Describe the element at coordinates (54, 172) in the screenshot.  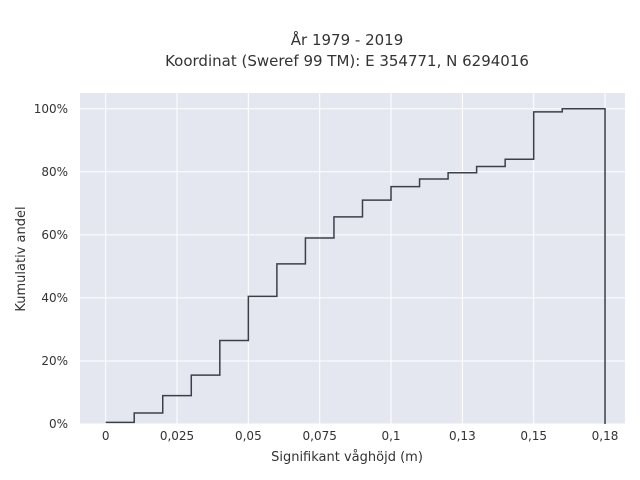
I see `y-tick-label: 80%` at that location.